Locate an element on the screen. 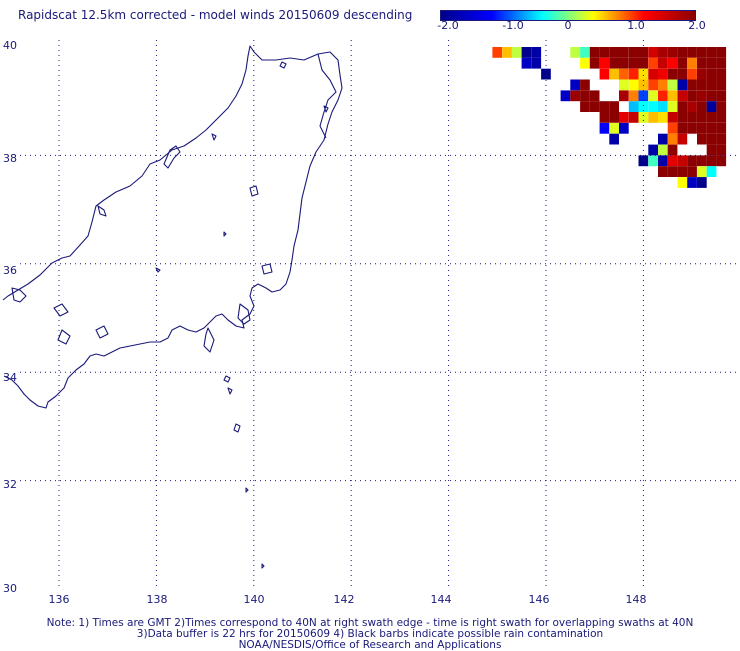 This screenshot has height=651, width=740. lon-label: 146 is located at coordinates (539, 599).